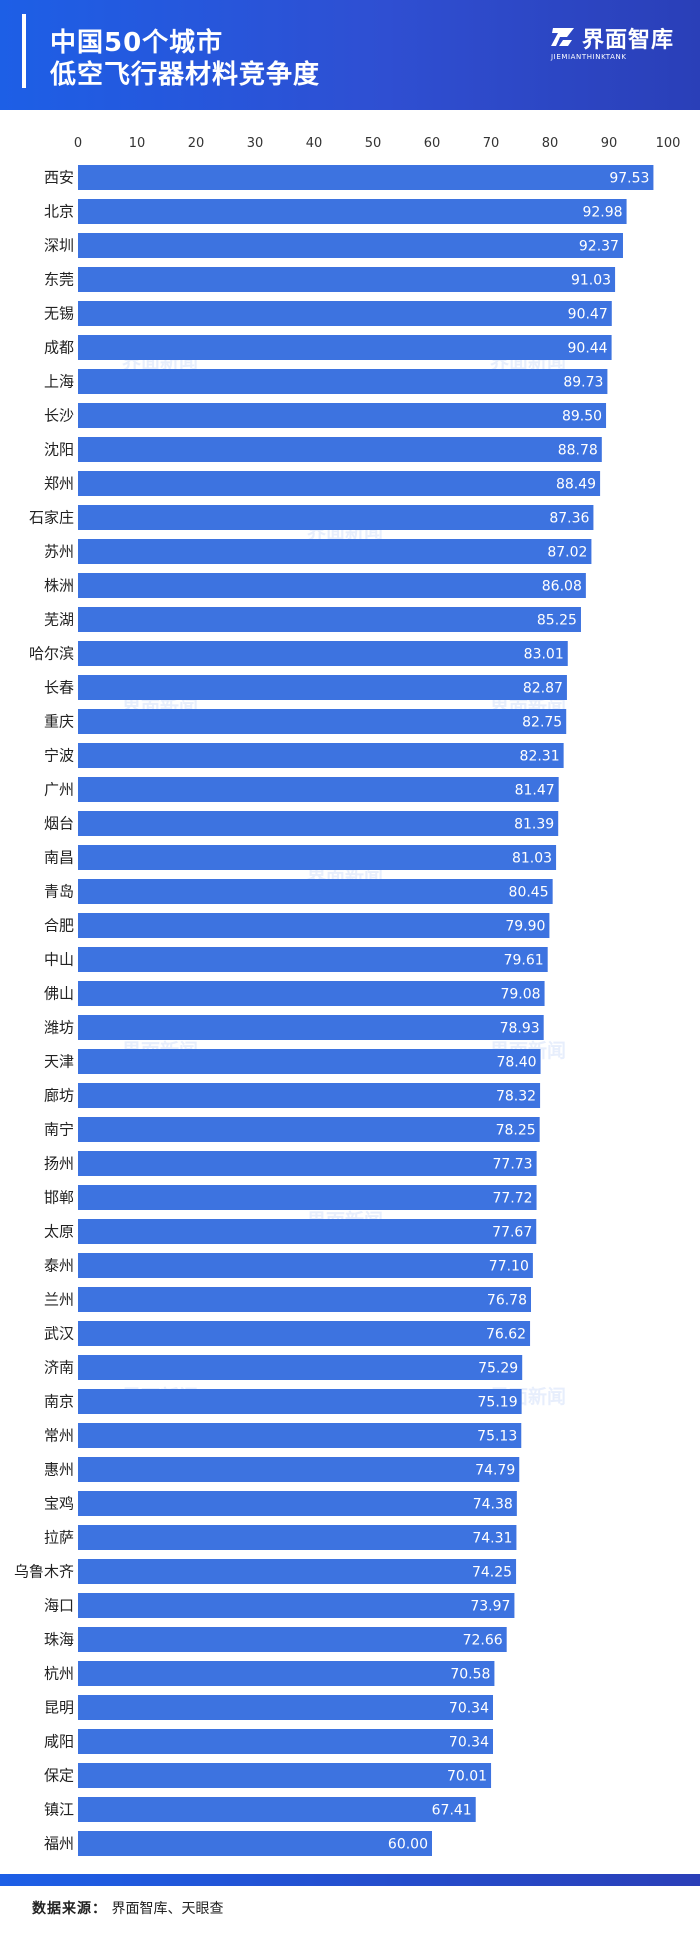 The image size is (700, 1938). I want to click on chart-header: 中国50个城市 低空飞行器材料竞争度 界面智库 JIEMIANTHINKTANK, so click(350, 55).